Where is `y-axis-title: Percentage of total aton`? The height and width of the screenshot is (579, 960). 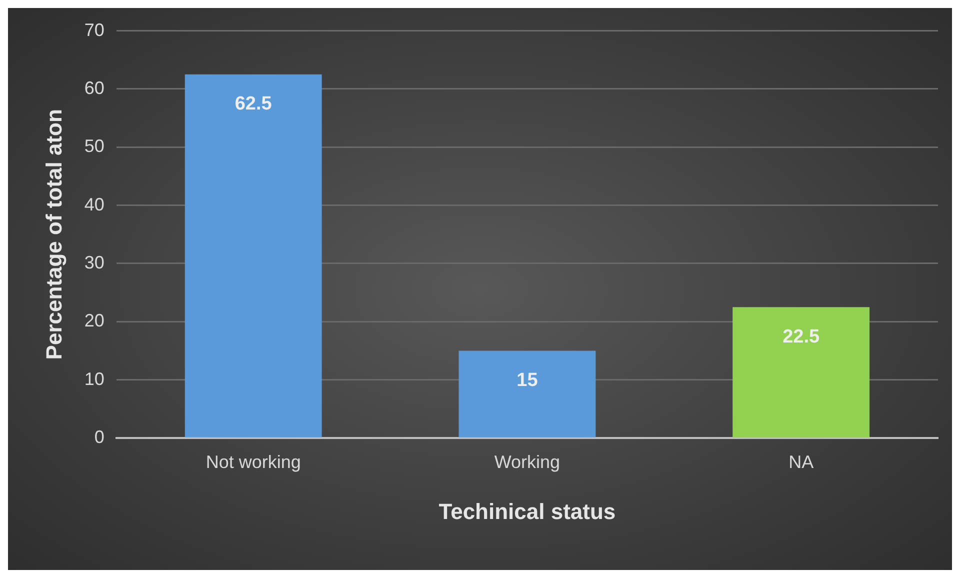
y-axis-title: Percentage of total aton is located at coordinates (53, 234).